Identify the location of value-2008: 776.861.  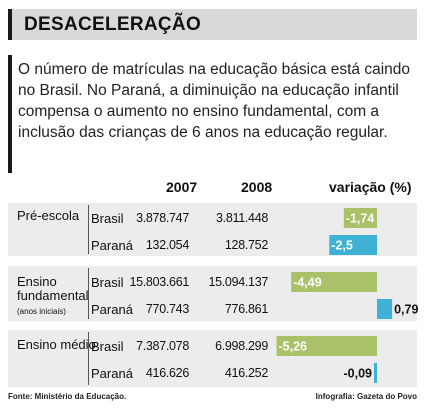
(246, 309).